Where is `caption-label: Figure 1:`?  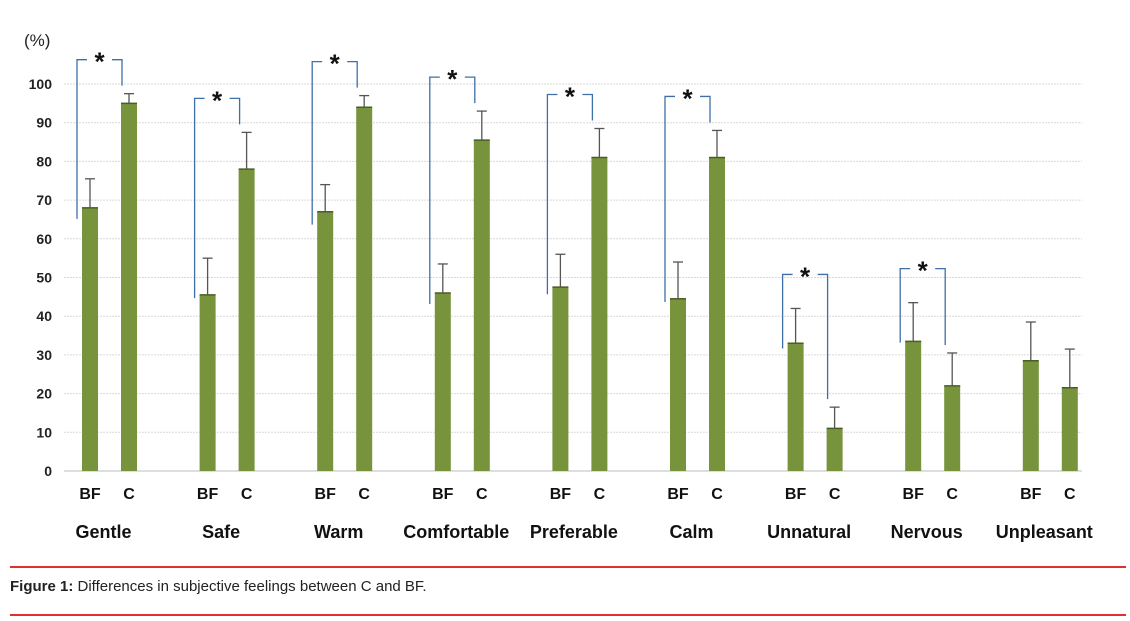 caption-label: Figure 1: is located at coordinates (42, 586).